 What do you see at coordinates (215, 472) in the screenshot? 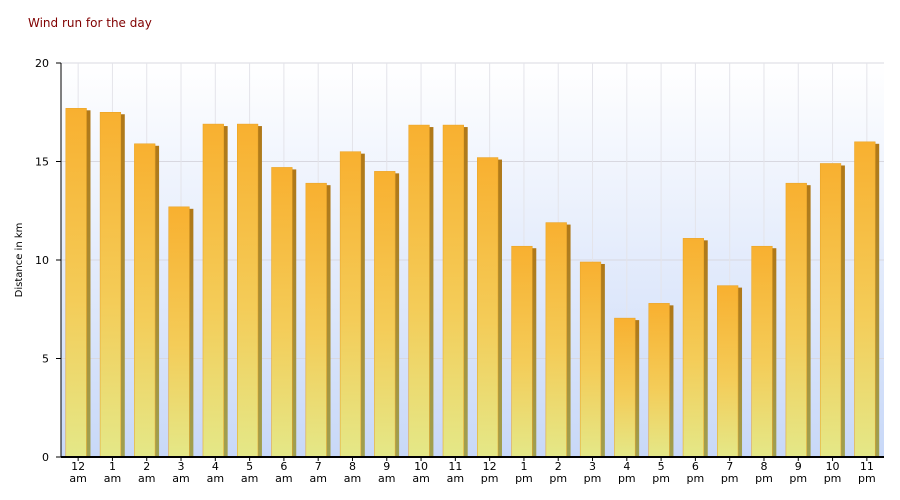
I see `x-tick-label: 4 am` at bounding box center [215, 472].